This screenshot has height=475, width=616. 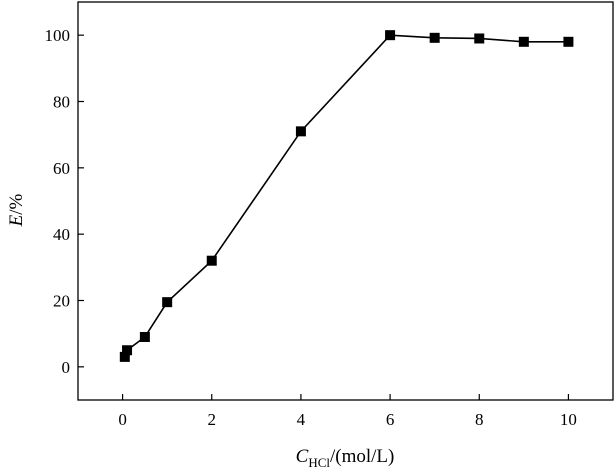 I want to click on y-tick-label: 0, so click(x=66, y=367).